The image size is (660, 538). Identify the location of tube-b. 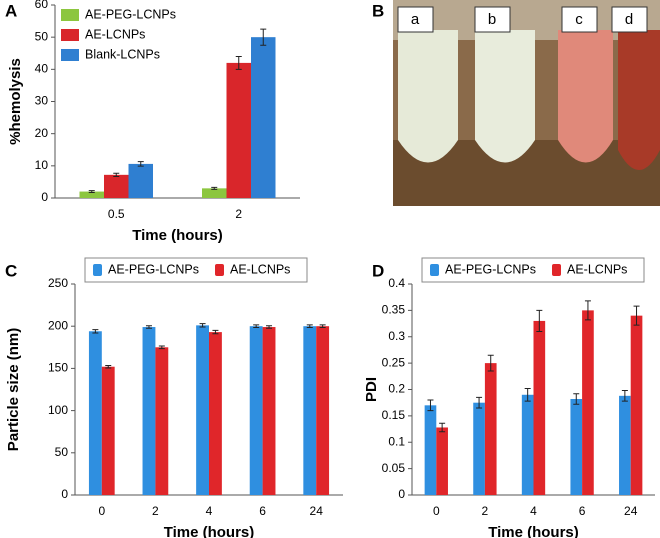
(505, 96).